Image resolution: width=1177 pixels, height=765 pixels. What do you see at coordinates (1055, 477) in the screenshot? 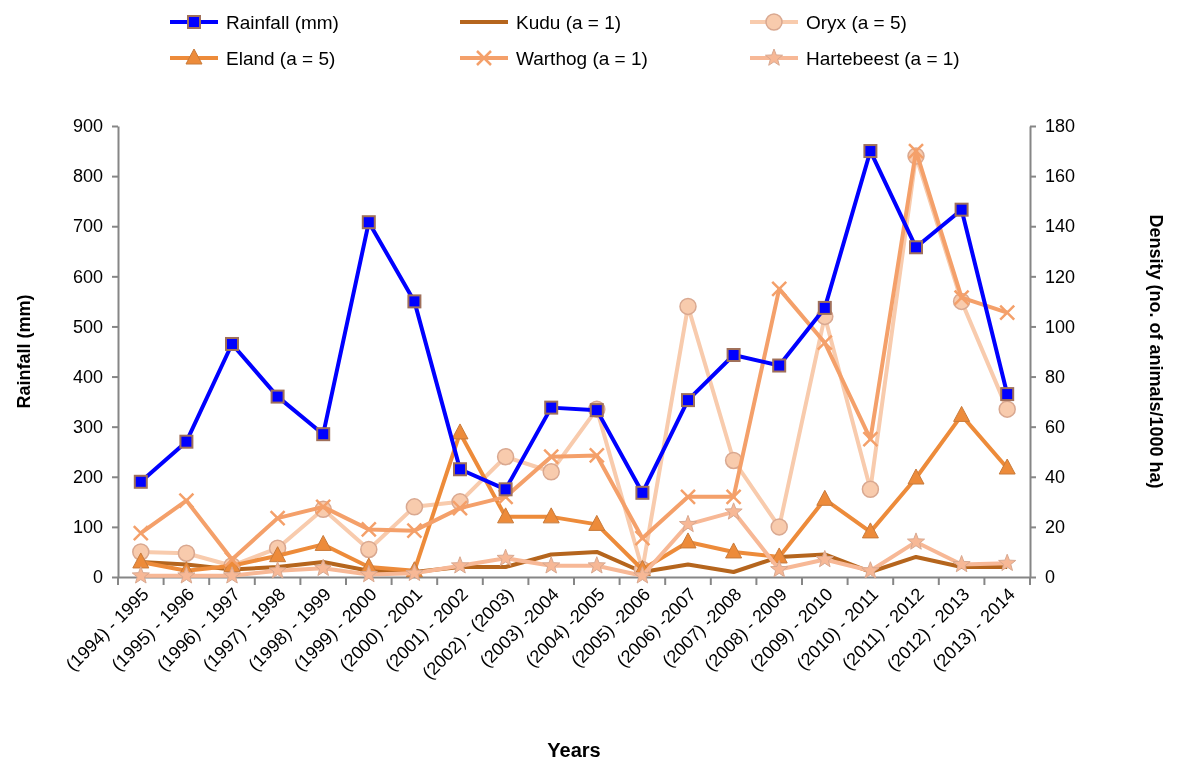
I see `y2-tick-label: 40` at bounding box center [1055, 477].